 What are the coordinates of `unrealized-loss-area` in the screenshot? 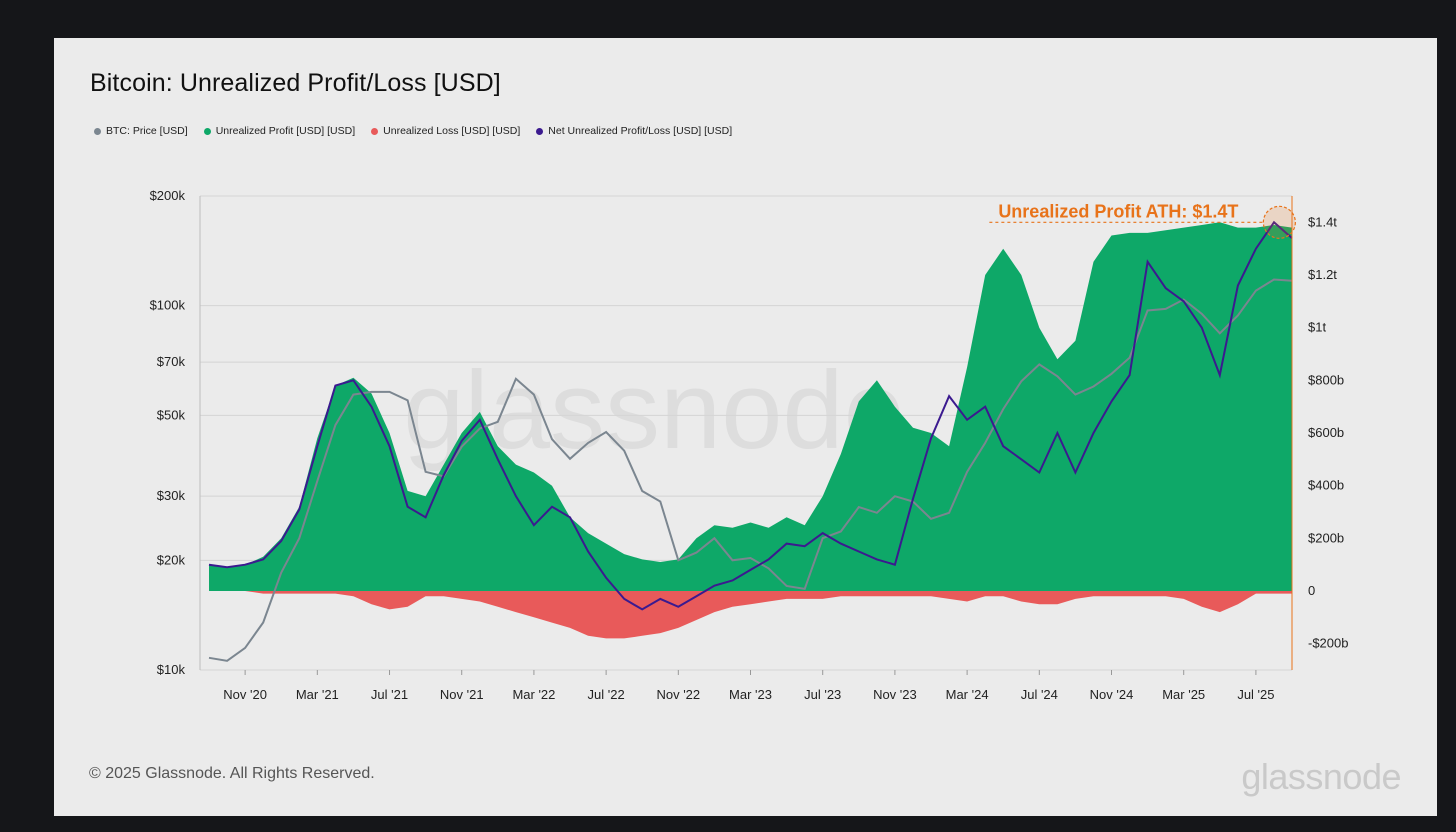 It's located at (750, 615).